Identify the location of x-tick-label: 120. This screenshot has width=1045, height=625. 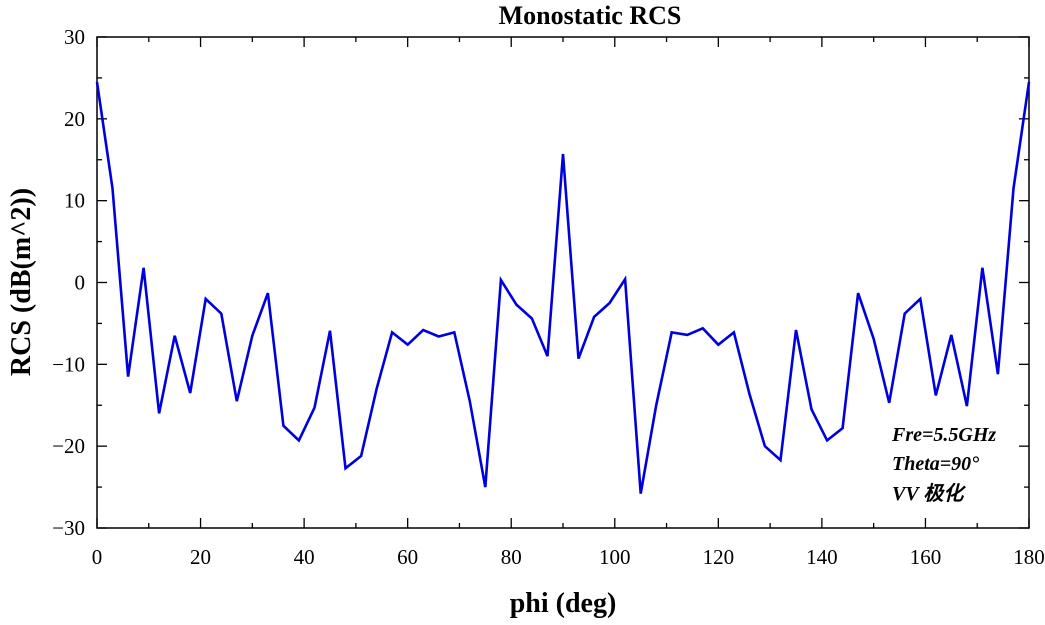
(719, 557).